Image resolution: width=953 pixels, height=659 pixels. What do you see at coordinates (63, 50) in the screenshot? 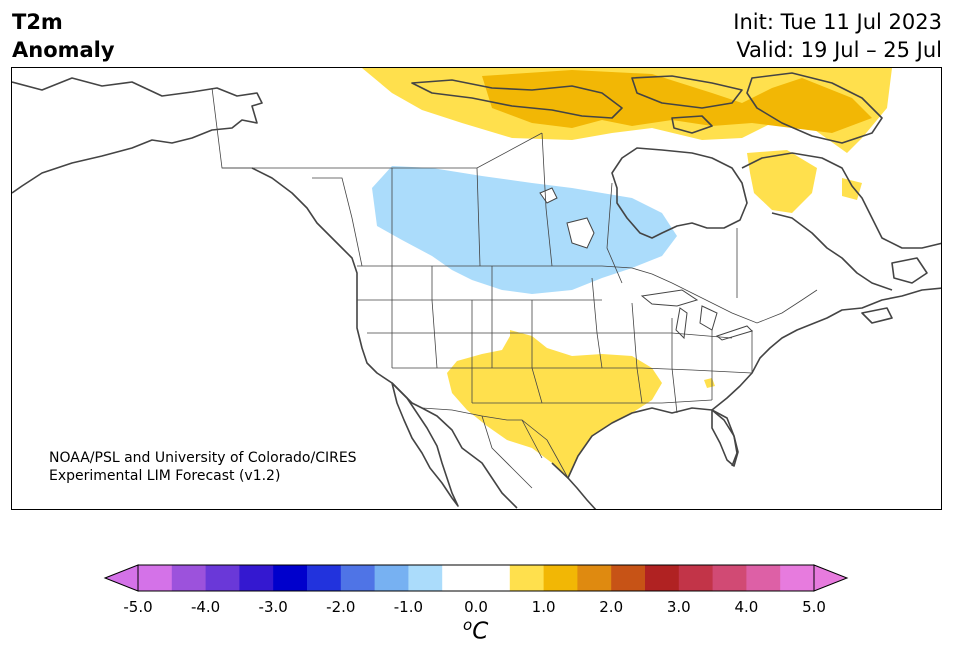
I see `title-line-2: Anomaly` at bounding box center [63, 50].